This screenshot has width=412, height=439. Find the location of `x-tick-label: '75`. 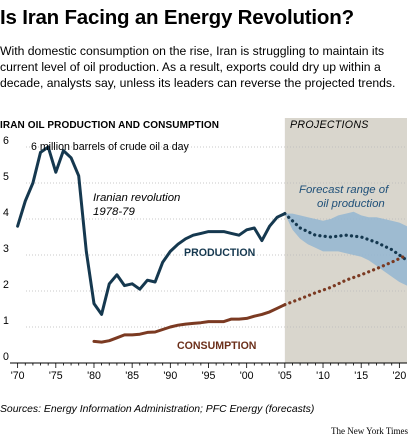

x-tick-label: '75 is located at coordinates (56, 376).